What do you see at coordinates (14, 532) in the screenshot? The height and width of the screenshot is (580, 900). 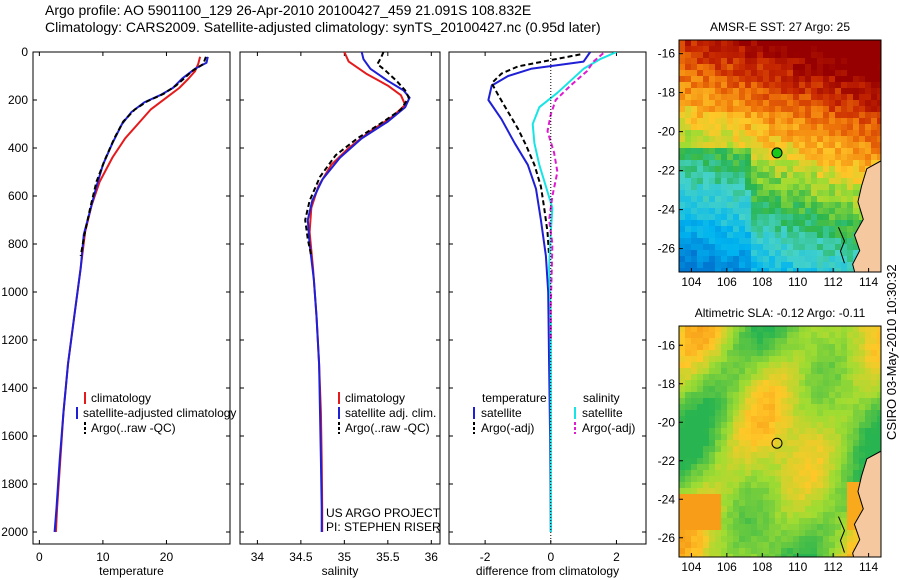 I see `y-tick-label: 2000` at bounding box center [14, 532].